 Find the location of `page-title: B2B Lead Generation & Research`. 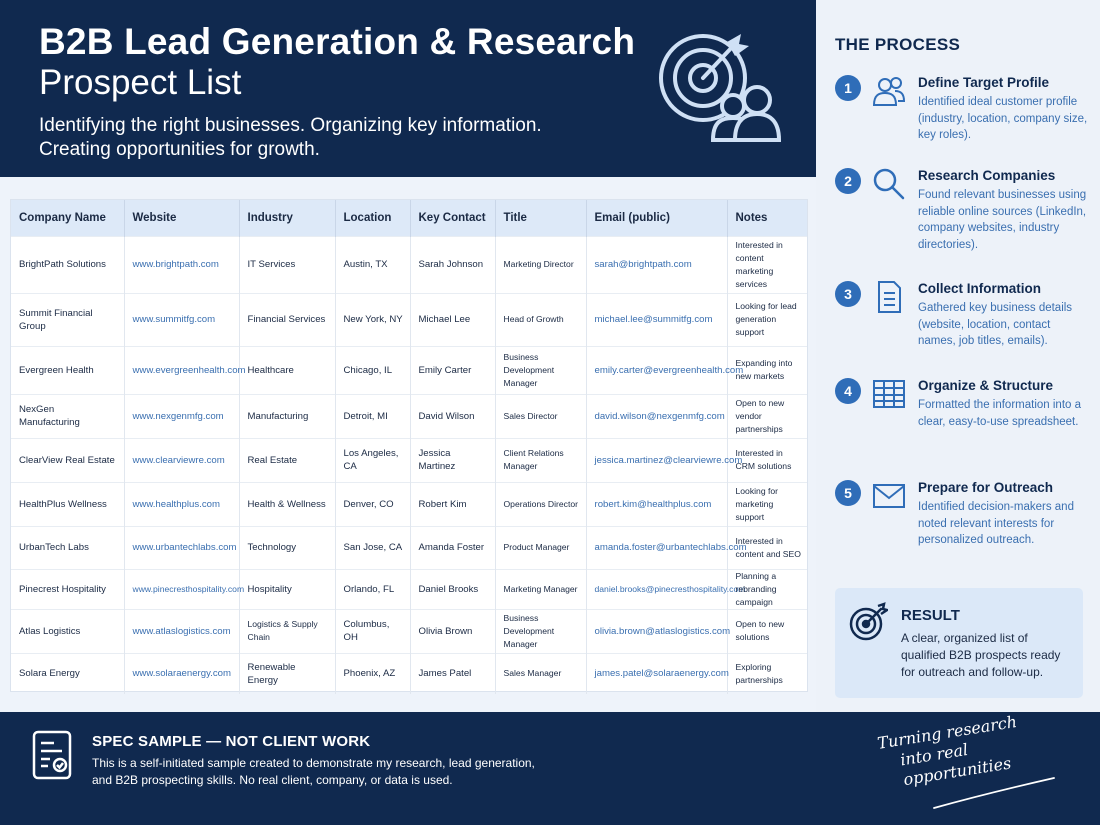

page-title: B2B Lead Generation & Research is located at coordinates (337, 41).